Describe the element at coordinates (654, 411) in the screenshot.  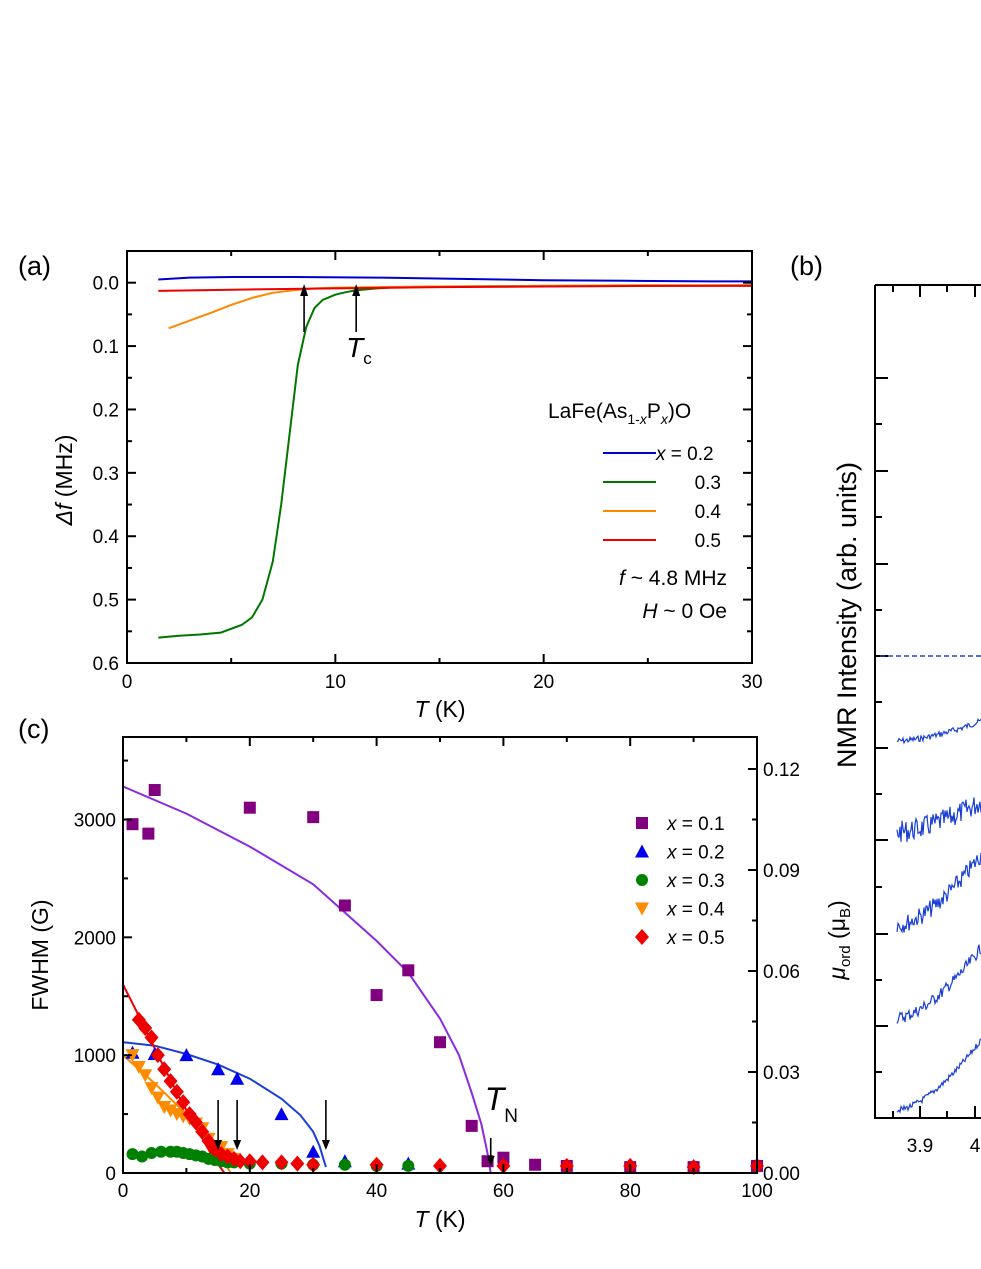
I see `legend-title-part: P` at that location.